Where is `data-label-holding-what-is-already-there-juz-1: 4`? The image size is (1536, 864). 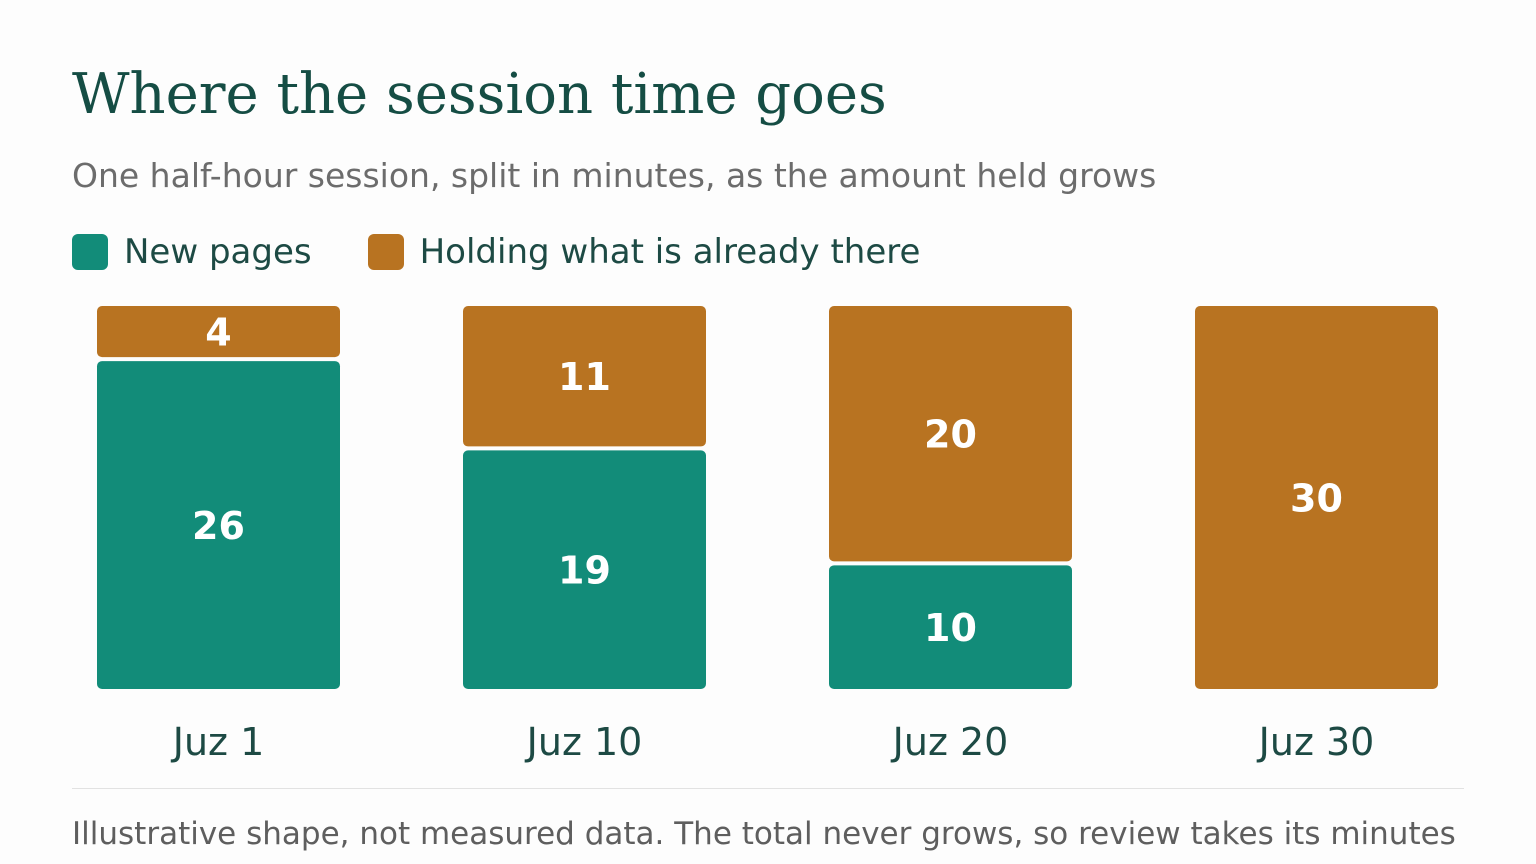 data-label-holding-what-is-already-there-juz-1: 4 is located at coordinates (218, 333).